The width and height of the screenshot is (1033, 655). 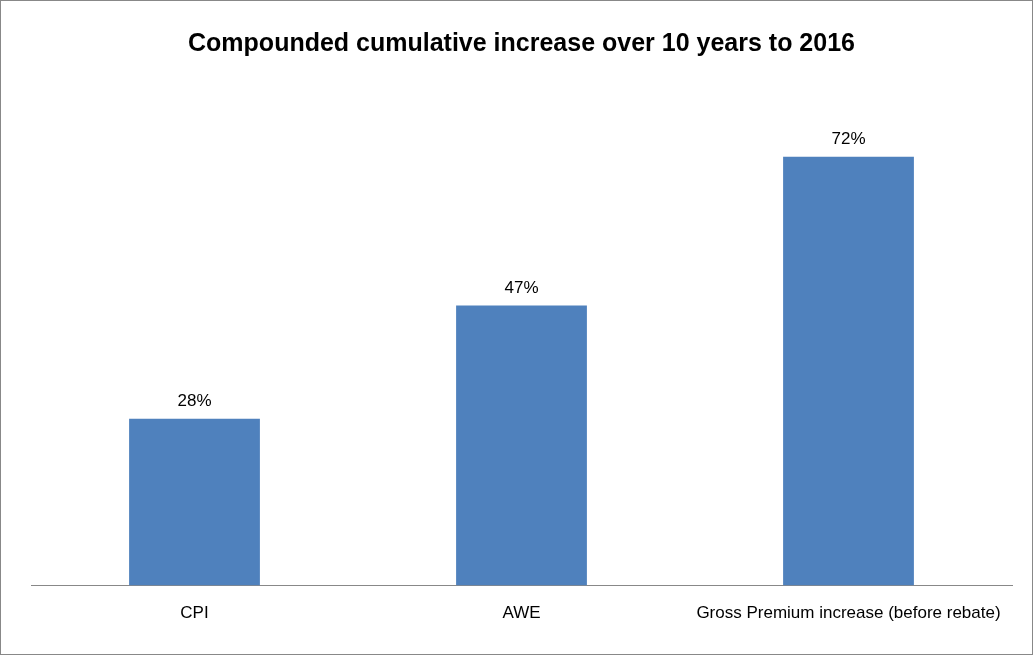 What do you see at coordinates (848, 613) in the screenshot?
I see `x-tick-label: Gross Premium increase (before rebate)` at bounding box center [848, 613].